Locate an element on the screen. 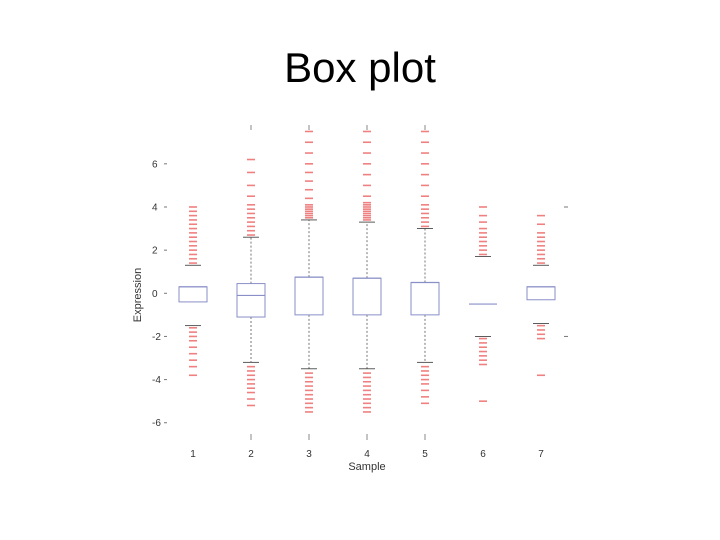 Image resolution: width=720 pixels, height=540 pixels. y-tick-label: -2 is located at coordinates (156, 337).